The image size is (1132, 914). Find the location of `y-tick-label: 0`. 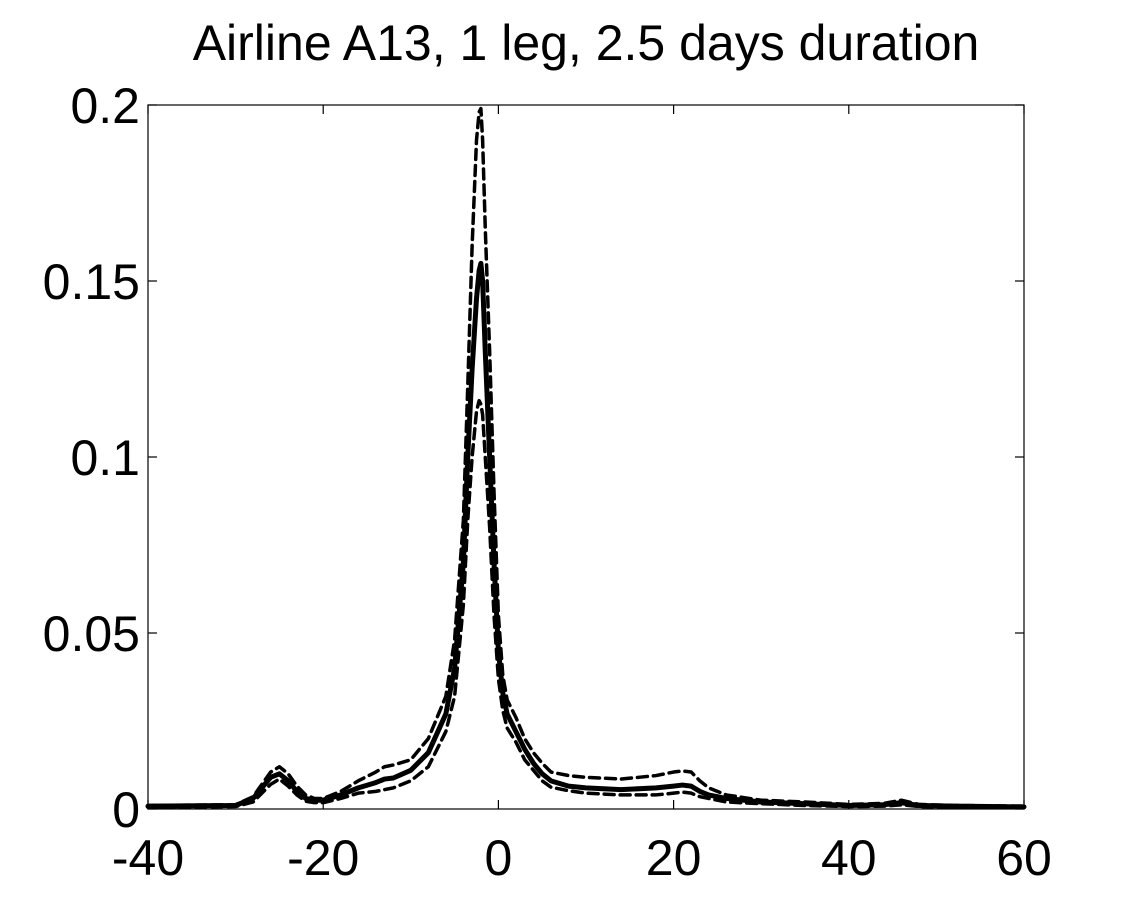

y-tick-label: 0 is located at coordinates (126, 810).